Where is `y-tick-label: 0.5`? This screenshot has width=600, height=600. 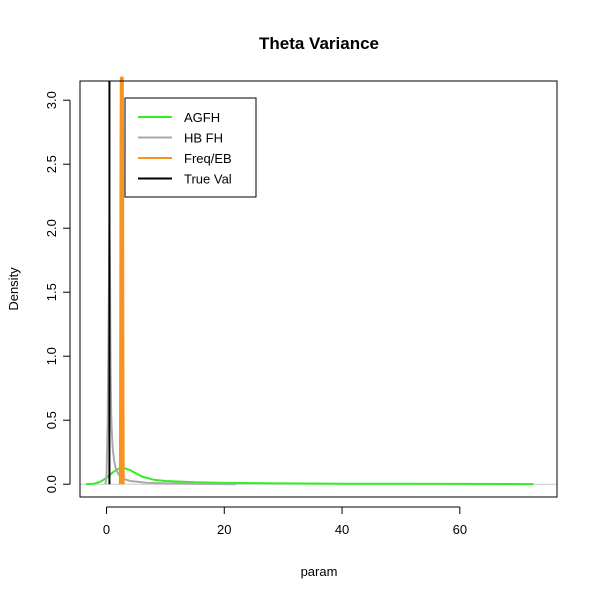
y-tick-label: 0.5 is located at coordinates (51, 420).